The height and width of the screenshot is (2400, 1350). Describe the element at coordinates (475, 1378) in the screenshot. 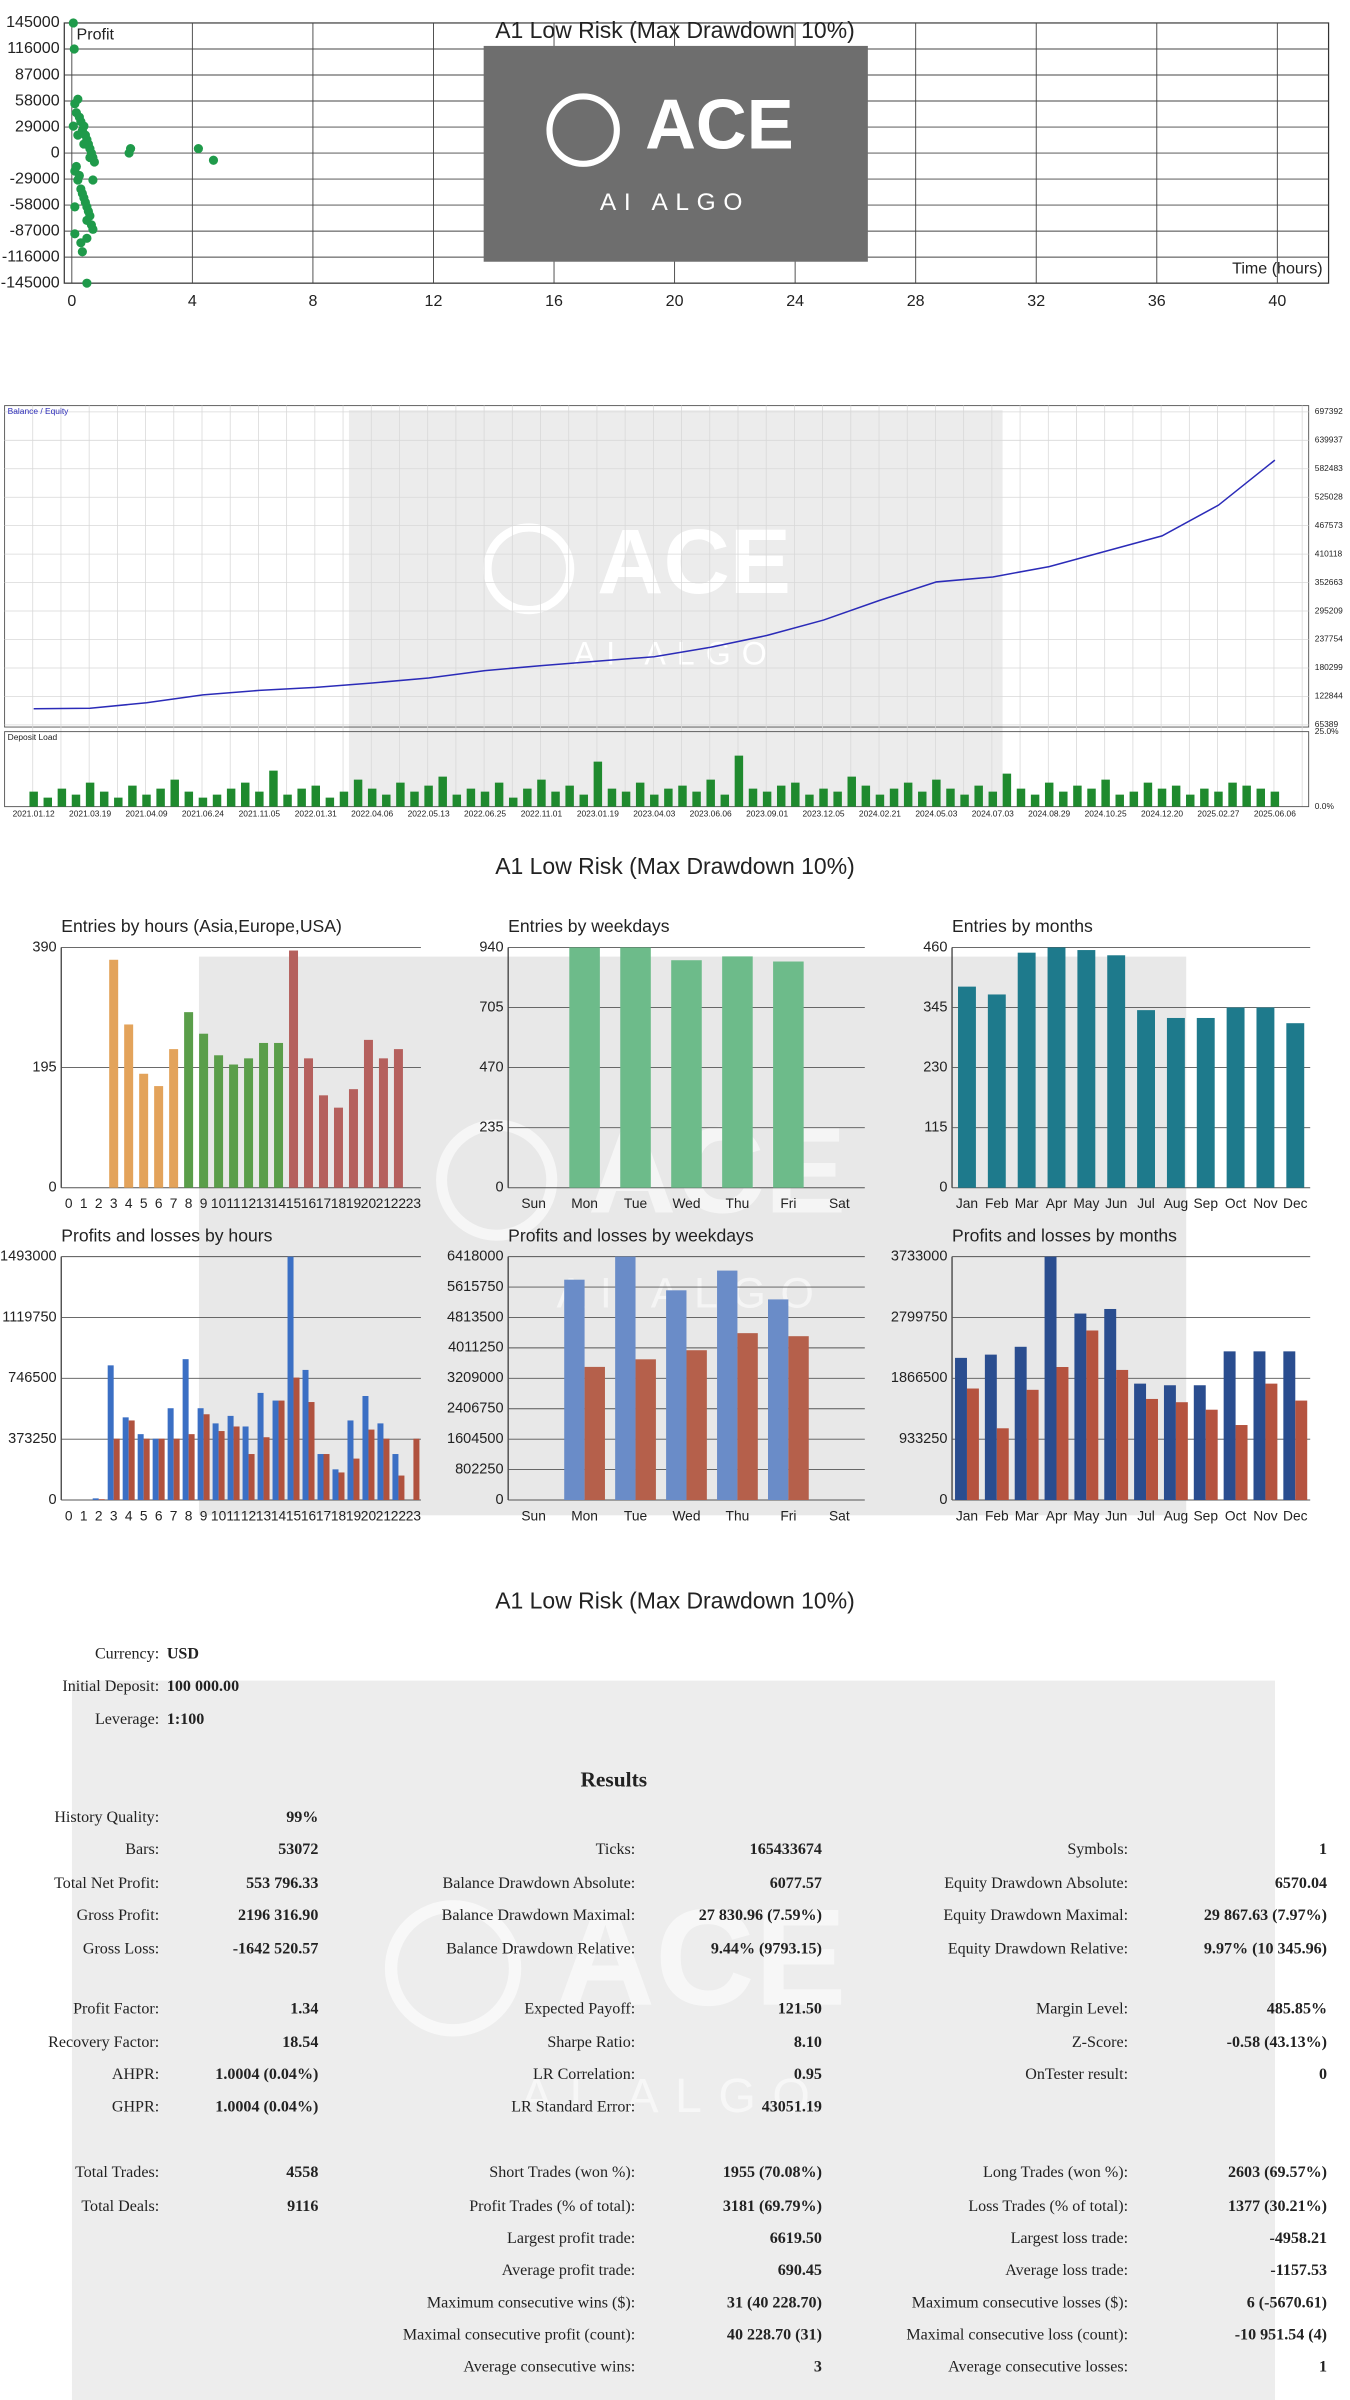

I see `y-tick-label: 3209000` at that location.